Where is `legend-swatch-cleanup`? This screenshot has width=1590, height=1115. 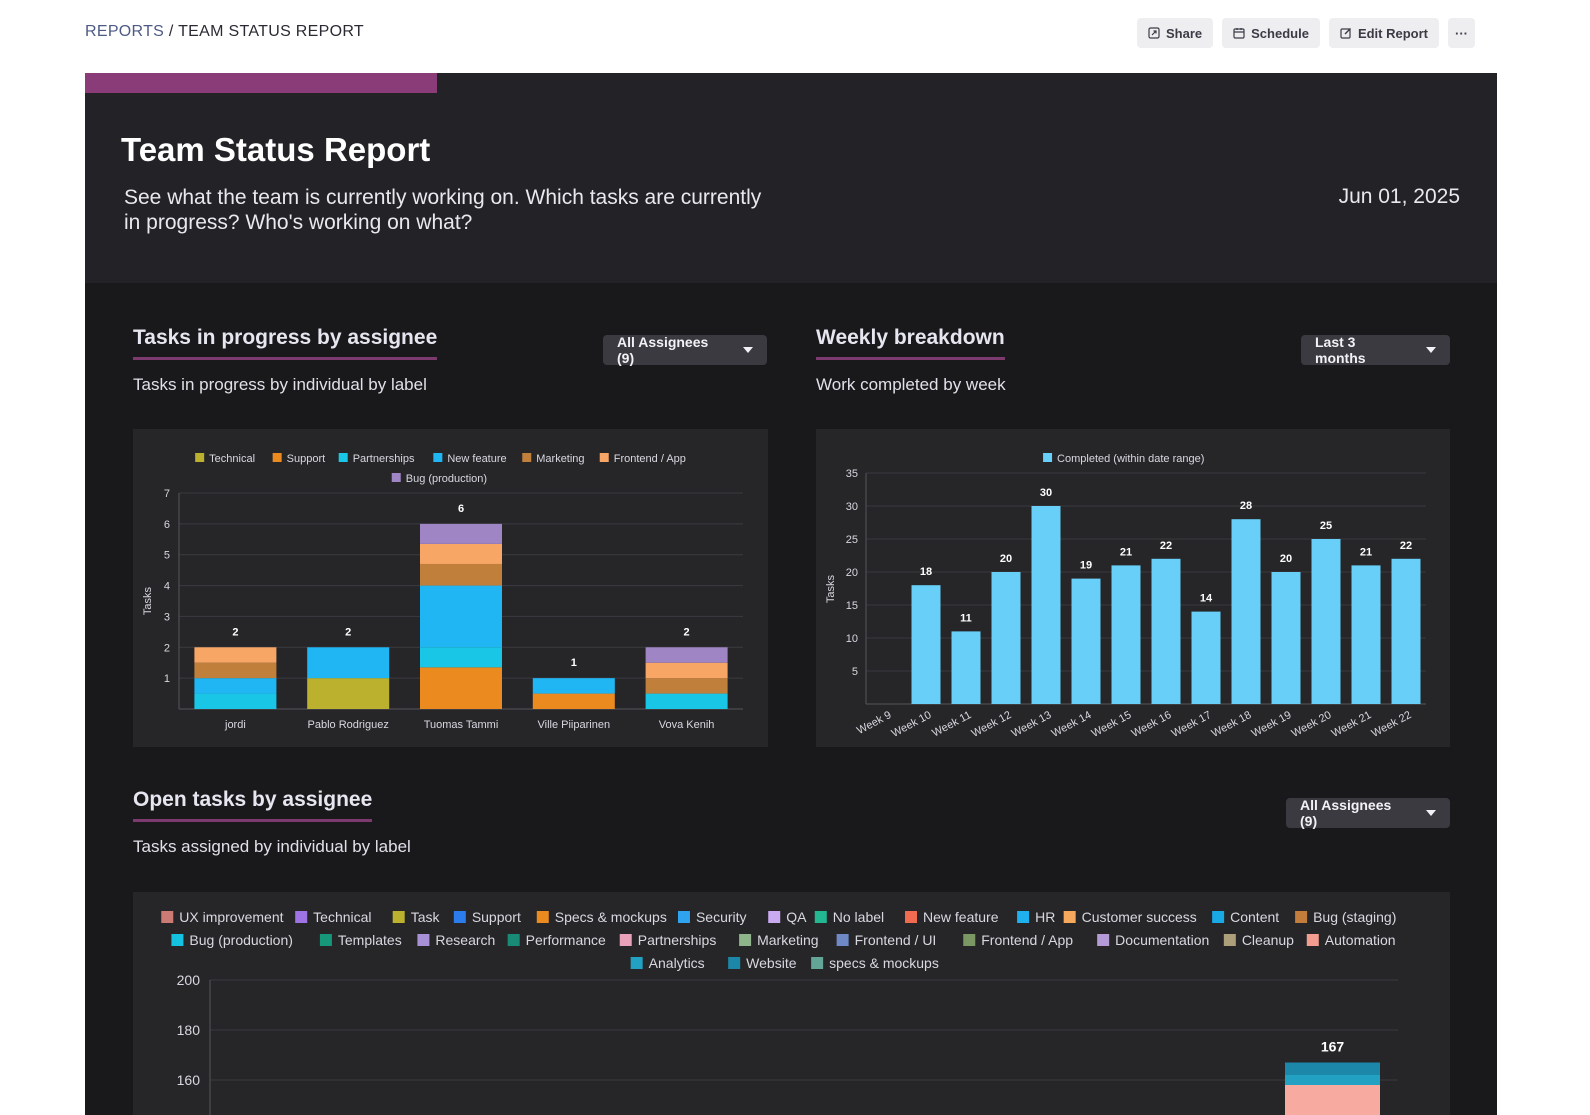
legend-swatch-cleanup is located at coordinates (1229, 940).